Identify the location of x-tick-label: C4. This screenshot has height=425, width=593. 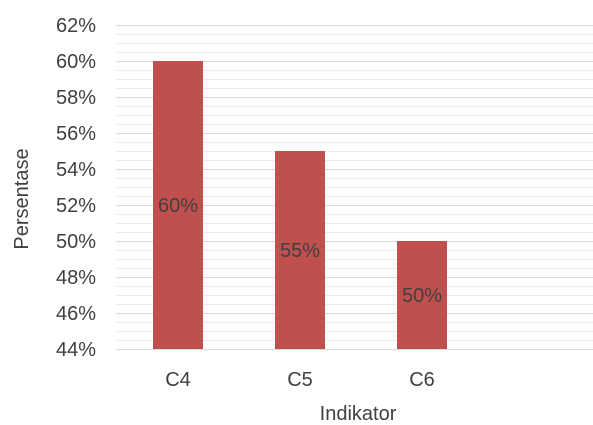
(178, 380).